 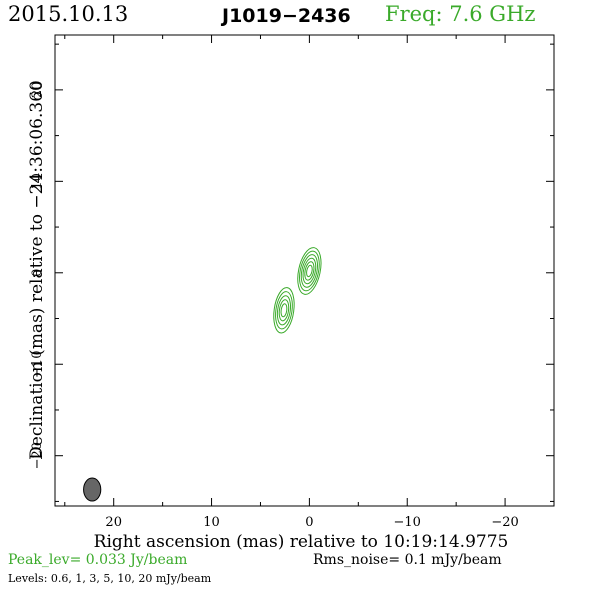 I want to click on contour-group, so click(x=297, y=290).